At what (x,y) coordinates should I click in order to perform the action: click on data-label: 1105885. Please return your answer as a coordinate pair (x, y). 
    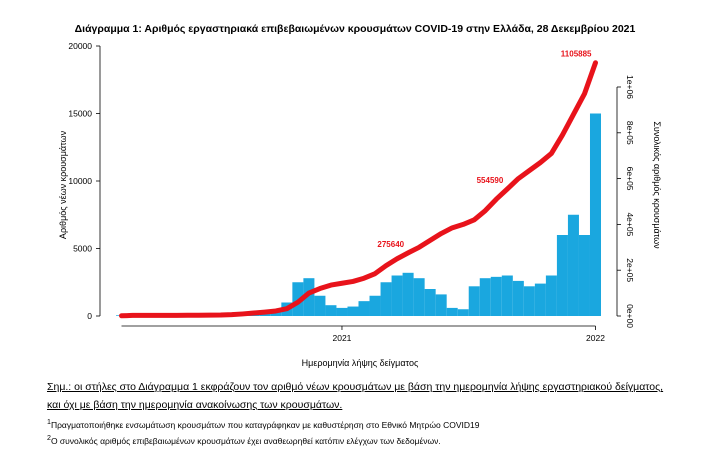
    Looking at the image, I should click on (576, 54).